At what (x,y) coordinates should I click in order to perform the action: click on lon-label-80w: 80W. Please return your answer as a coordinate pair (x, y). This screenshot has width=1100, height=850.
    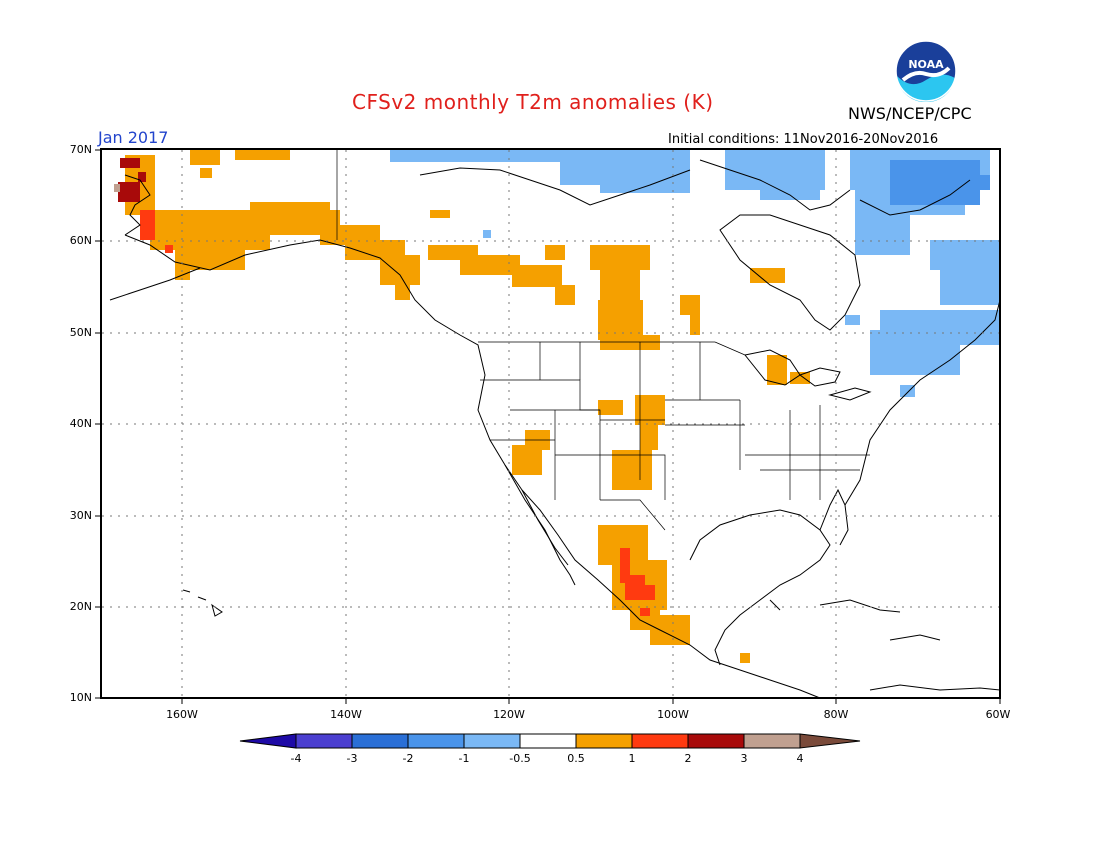
    Looking at the image, I should click on (836, 714).